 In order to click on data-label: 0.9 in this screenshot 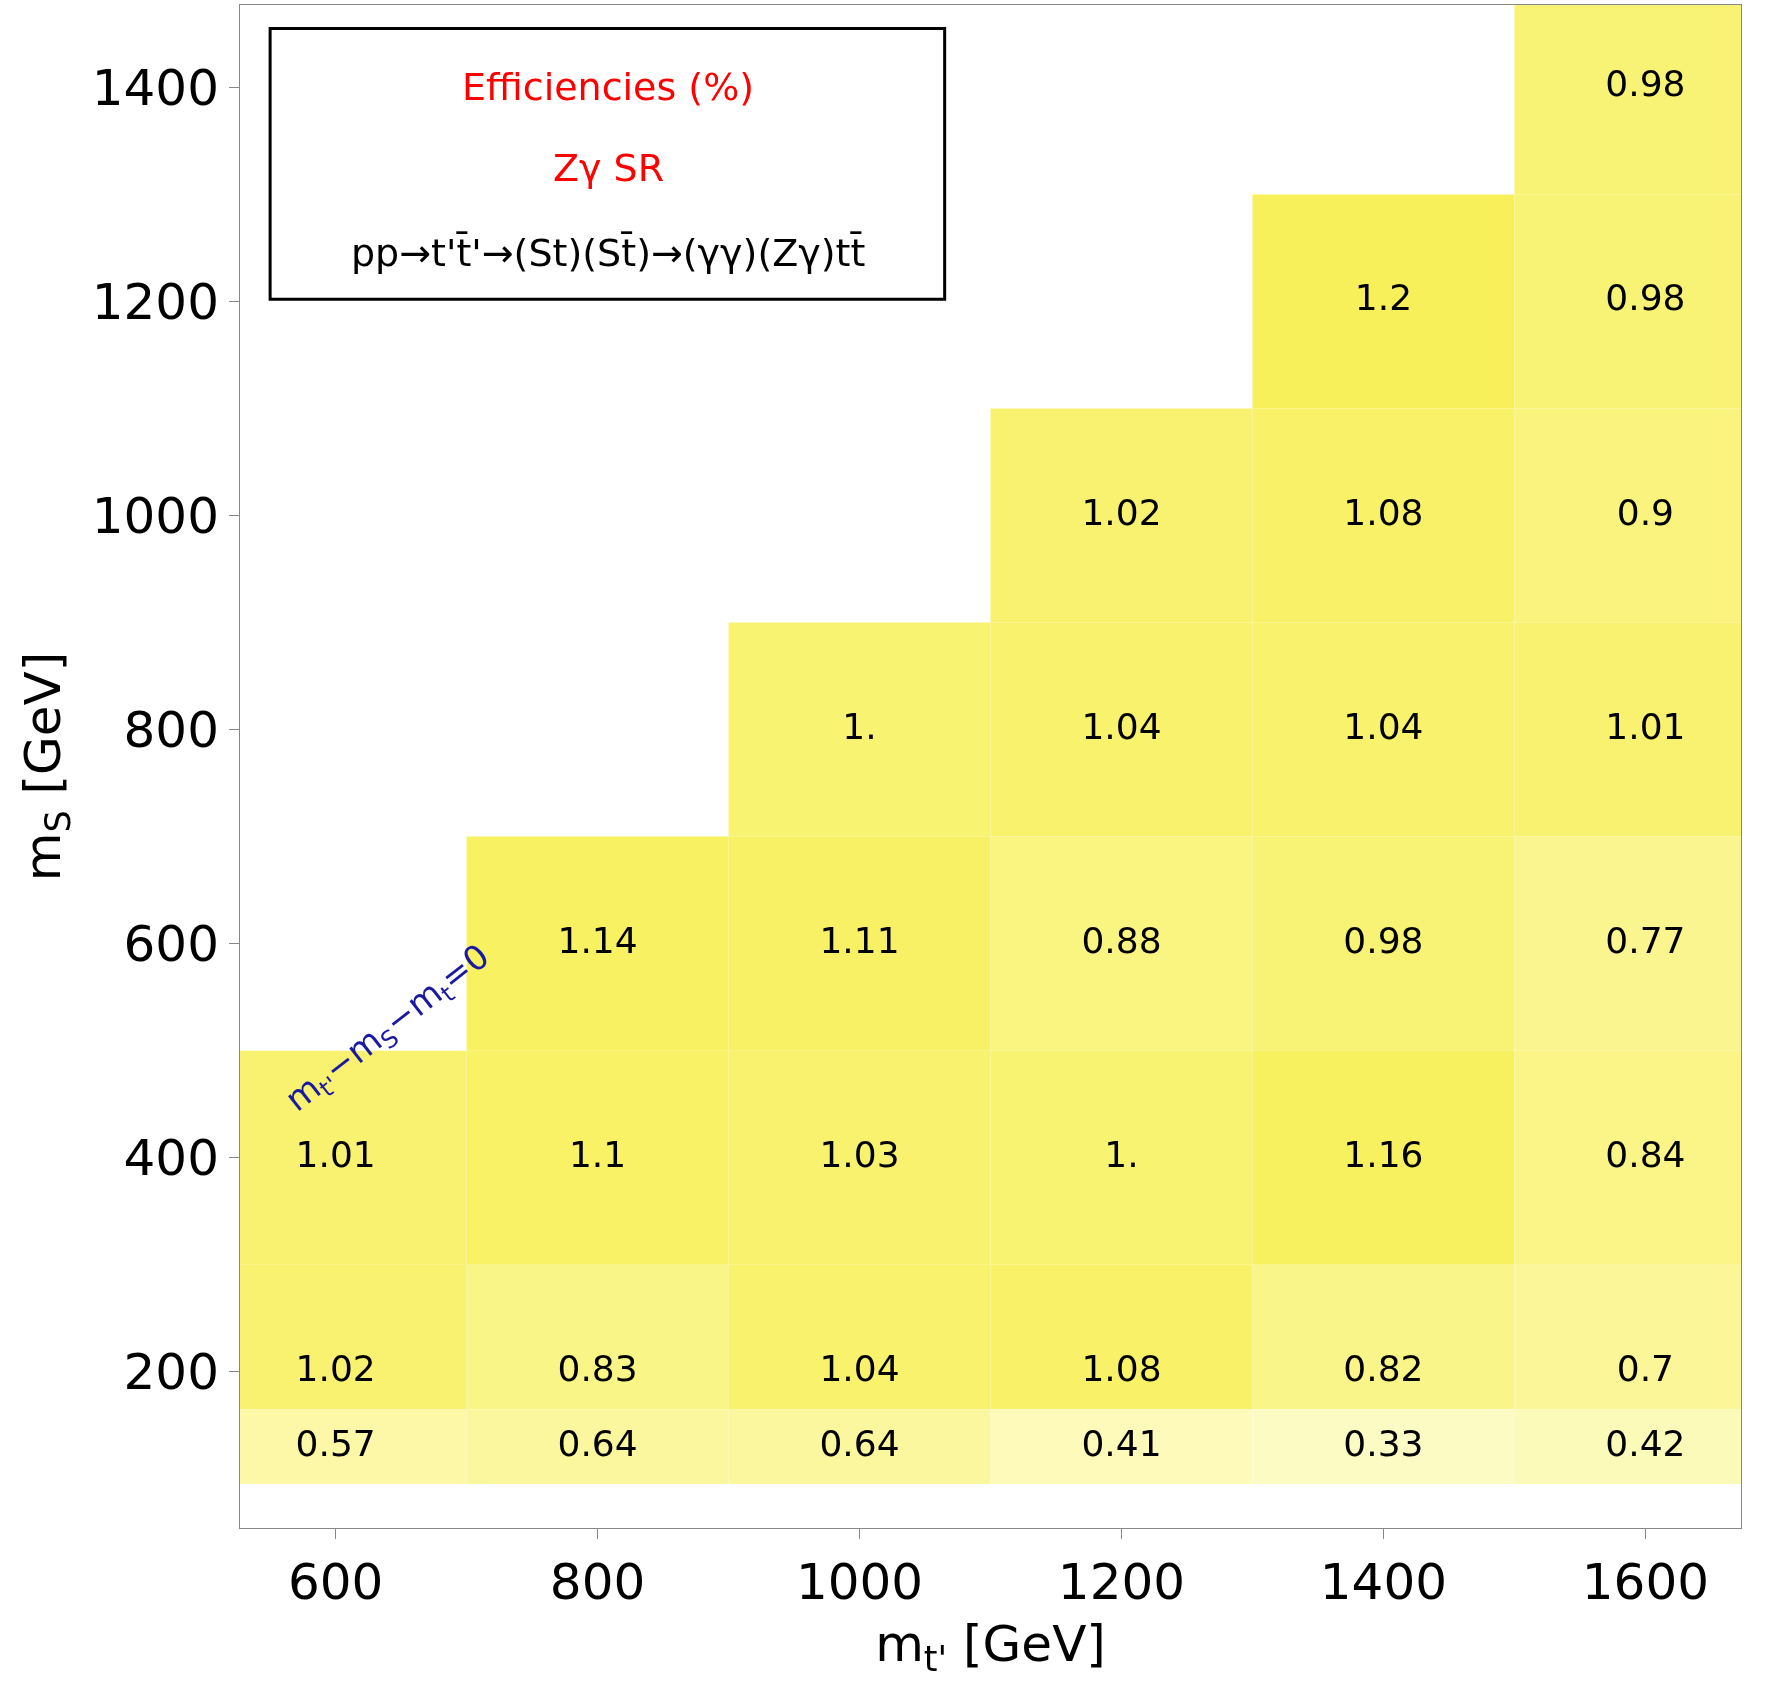, I will do `click(1645, 512)`.